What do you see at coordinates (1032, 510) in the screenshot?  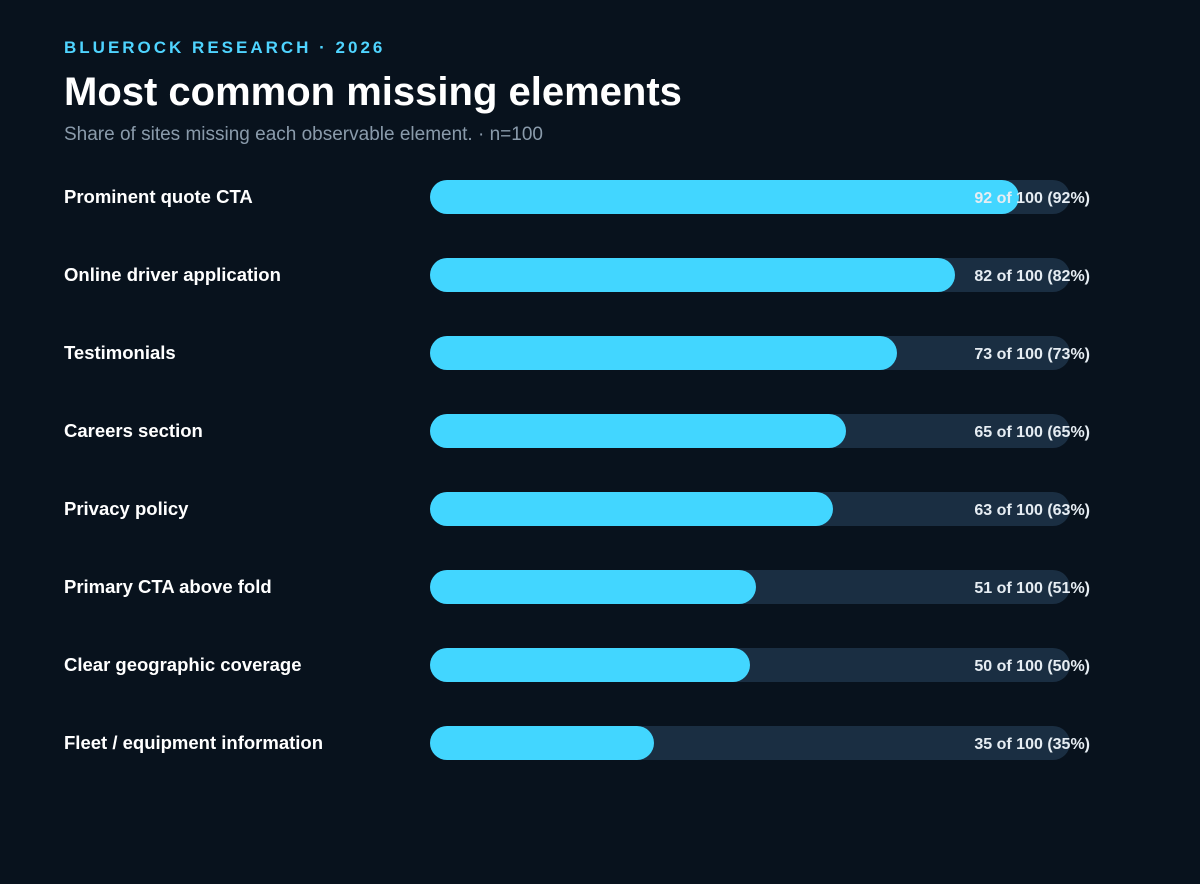 I see `bar-value-label: 63 of 100 (63%)` at bounding box center [1032, 510].